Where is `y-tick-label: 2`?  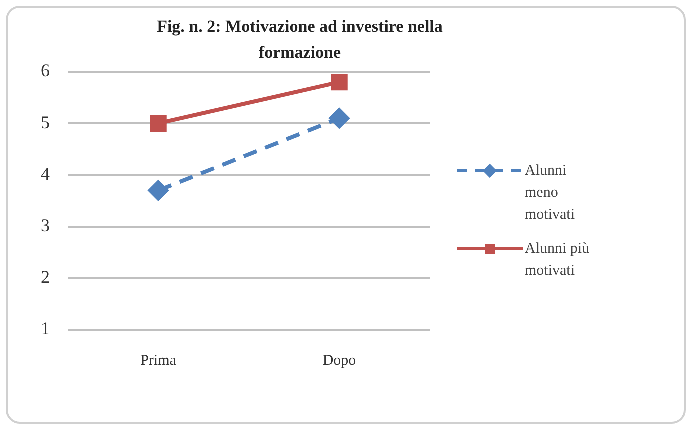
y-tick-label: 2 is located at coordinates (45, 277).